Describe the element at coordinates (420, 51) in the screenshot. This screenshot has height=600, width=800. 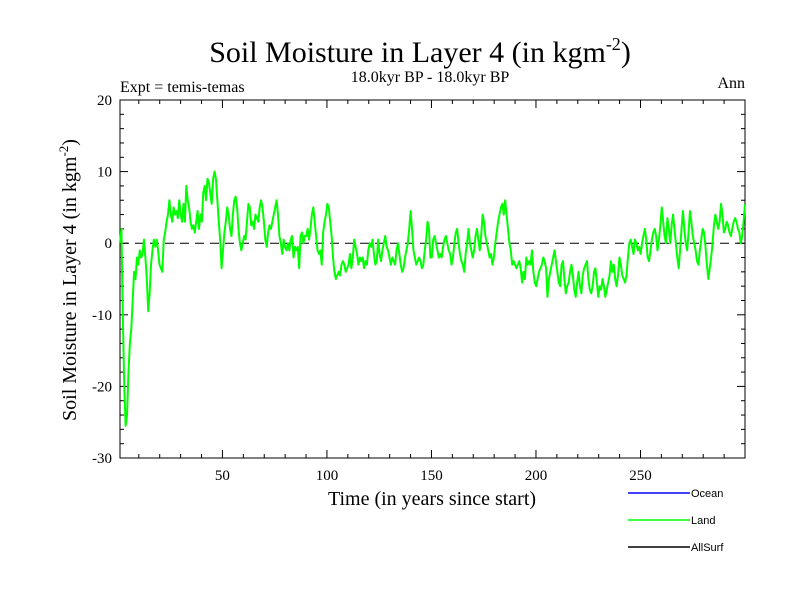
I see `chart-title: Soil Moisture in Layer 4 (in kgm-2)` at that location.